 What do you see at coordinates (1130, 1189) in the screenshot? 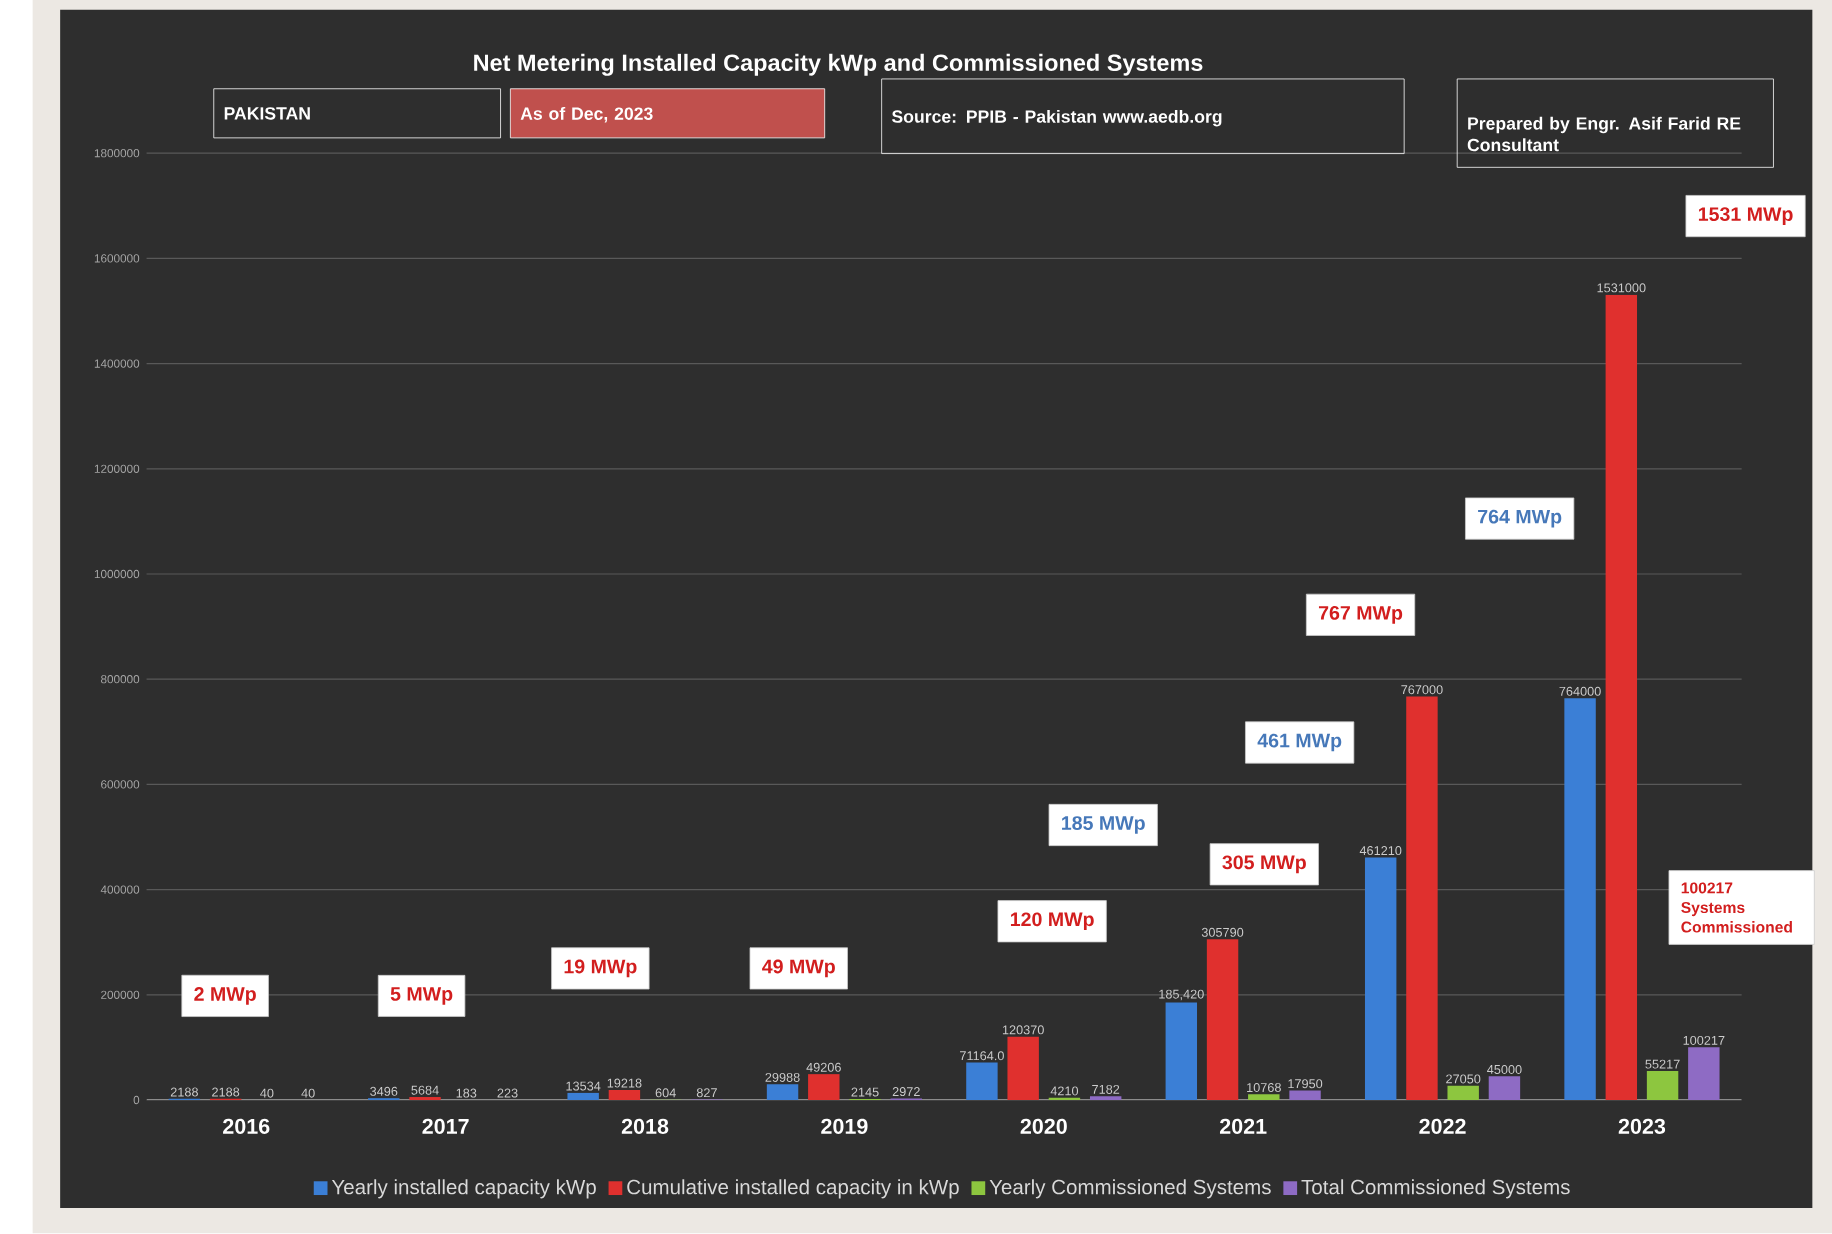
I see `legend-label: Yearly Commissioned Systems` at bounding box center [1130, 1189].